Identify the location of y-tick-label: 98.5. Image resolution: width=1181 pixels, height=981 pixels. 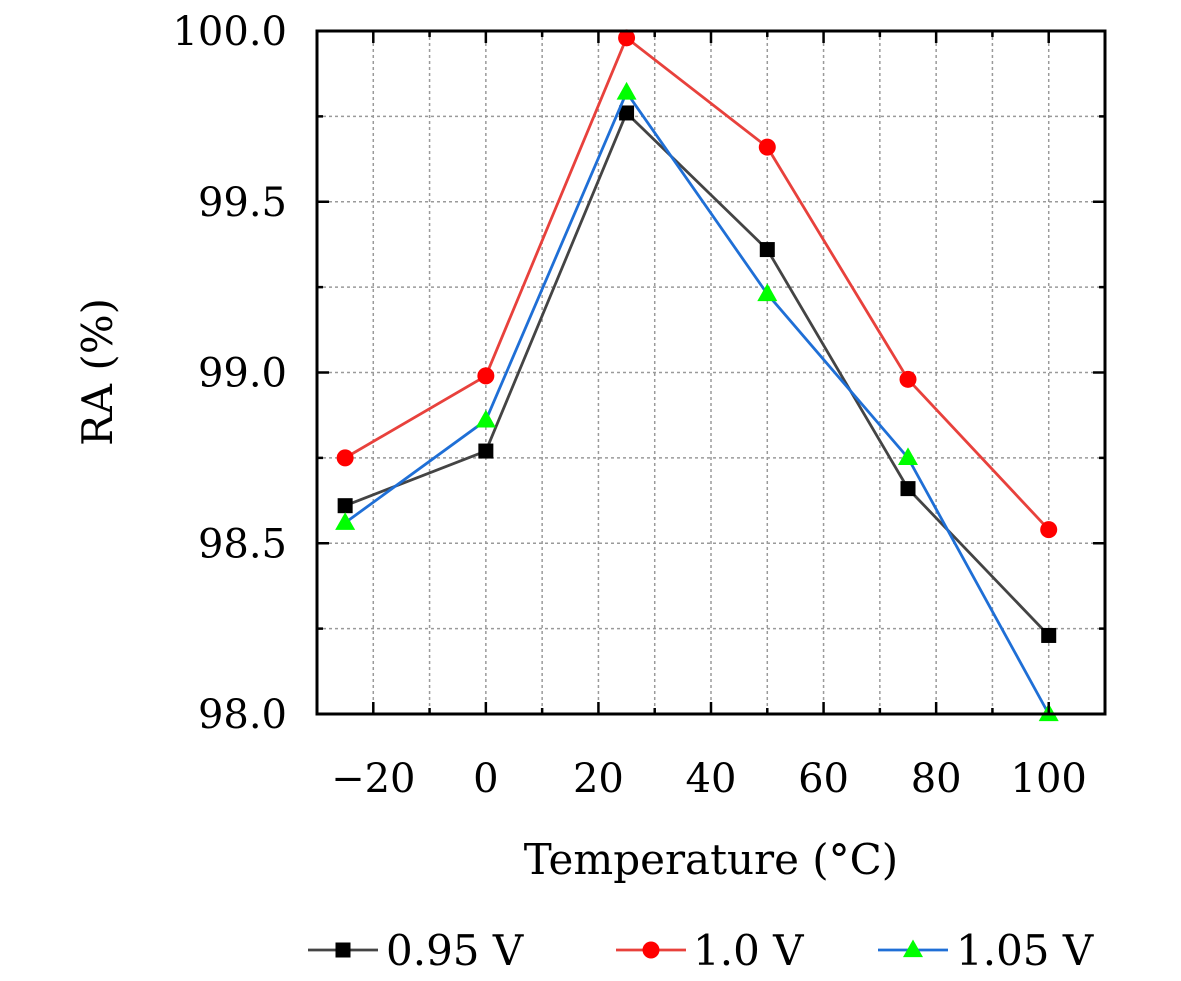
(242, 544).